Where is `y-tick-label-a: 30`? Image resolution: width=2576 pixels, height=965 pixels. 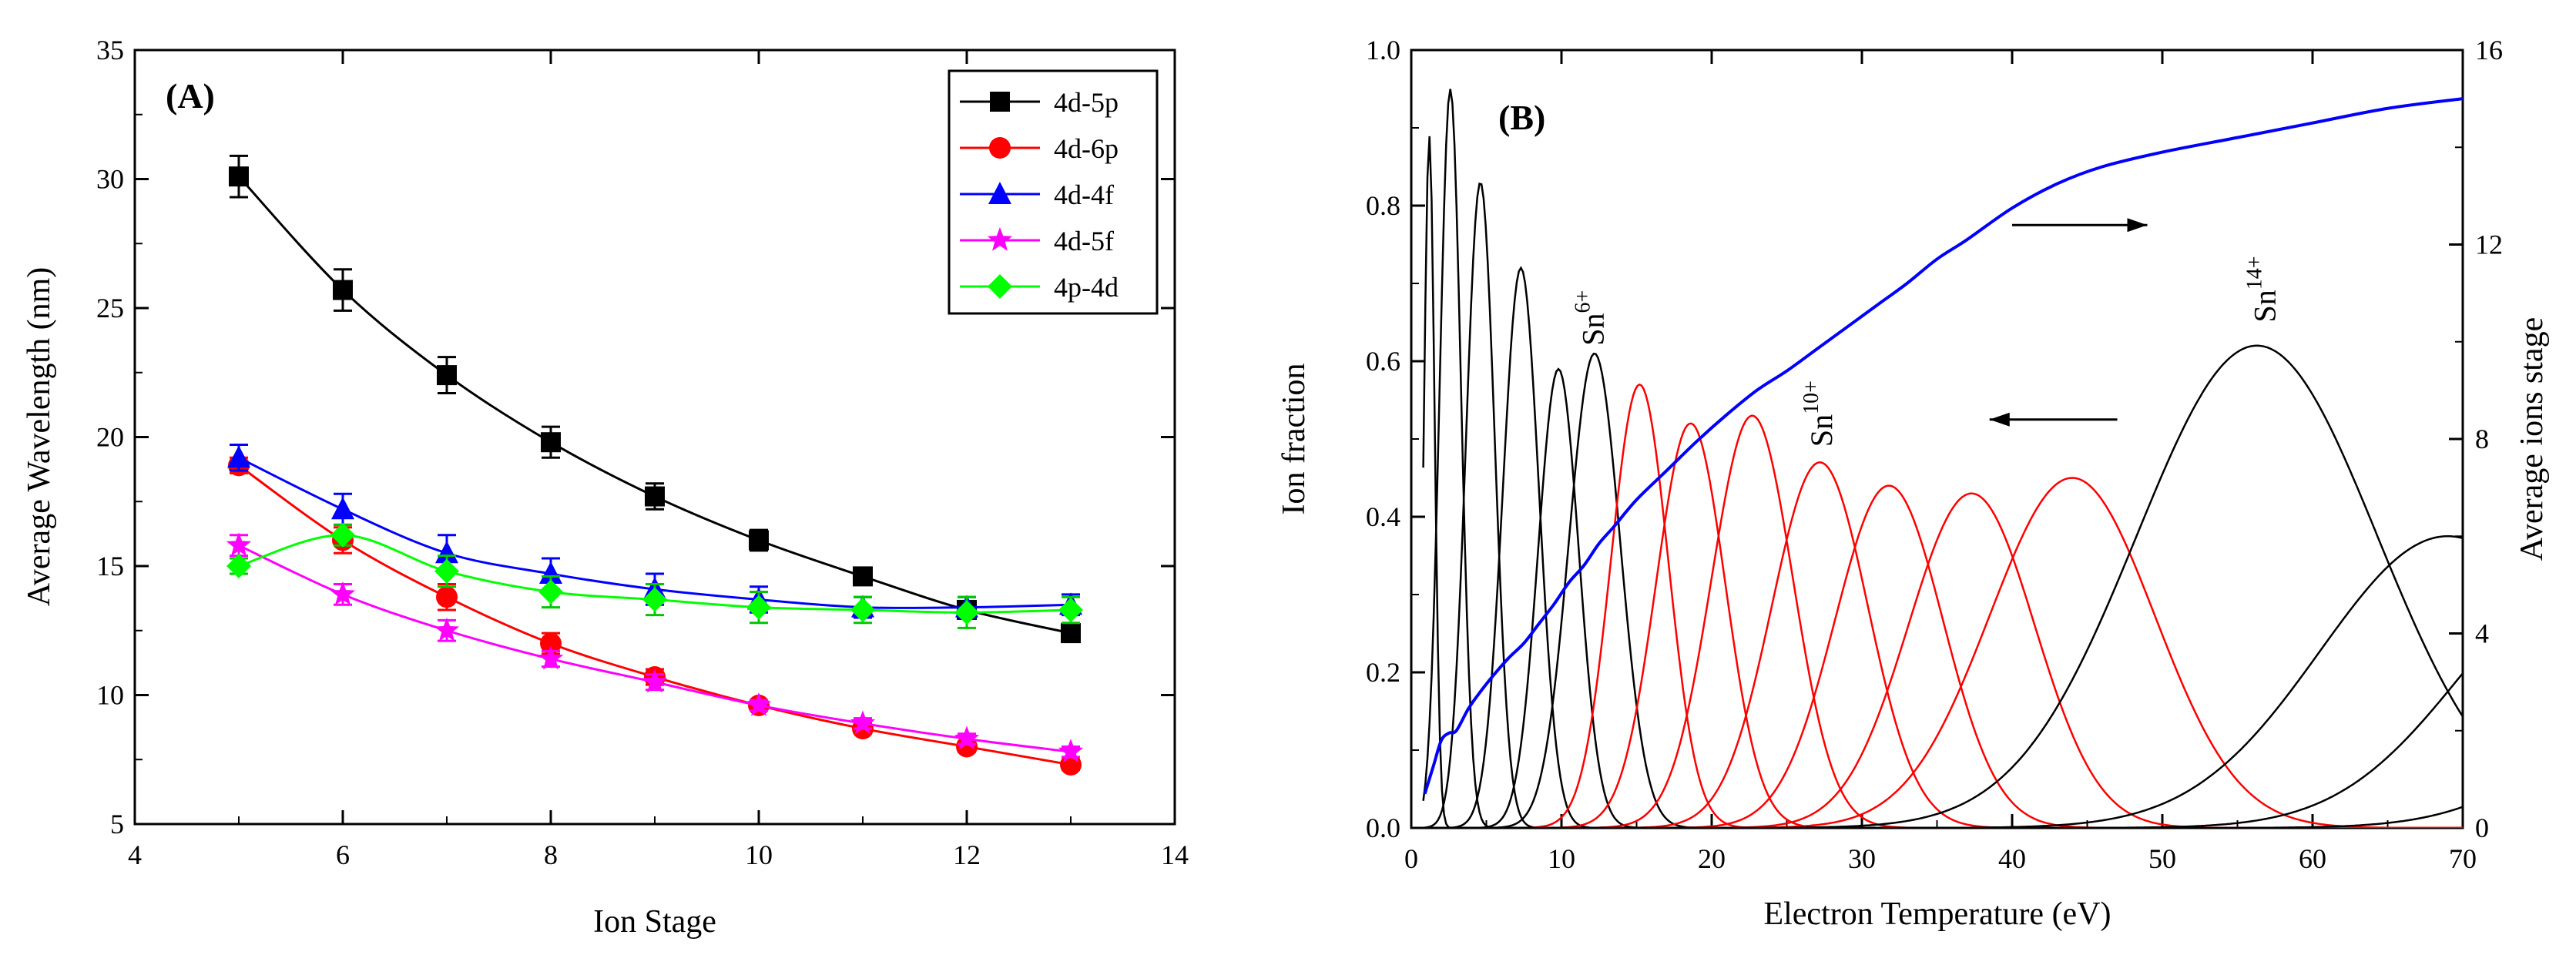 y-tick-label-a: 30 is located at coordinates (110, 179).